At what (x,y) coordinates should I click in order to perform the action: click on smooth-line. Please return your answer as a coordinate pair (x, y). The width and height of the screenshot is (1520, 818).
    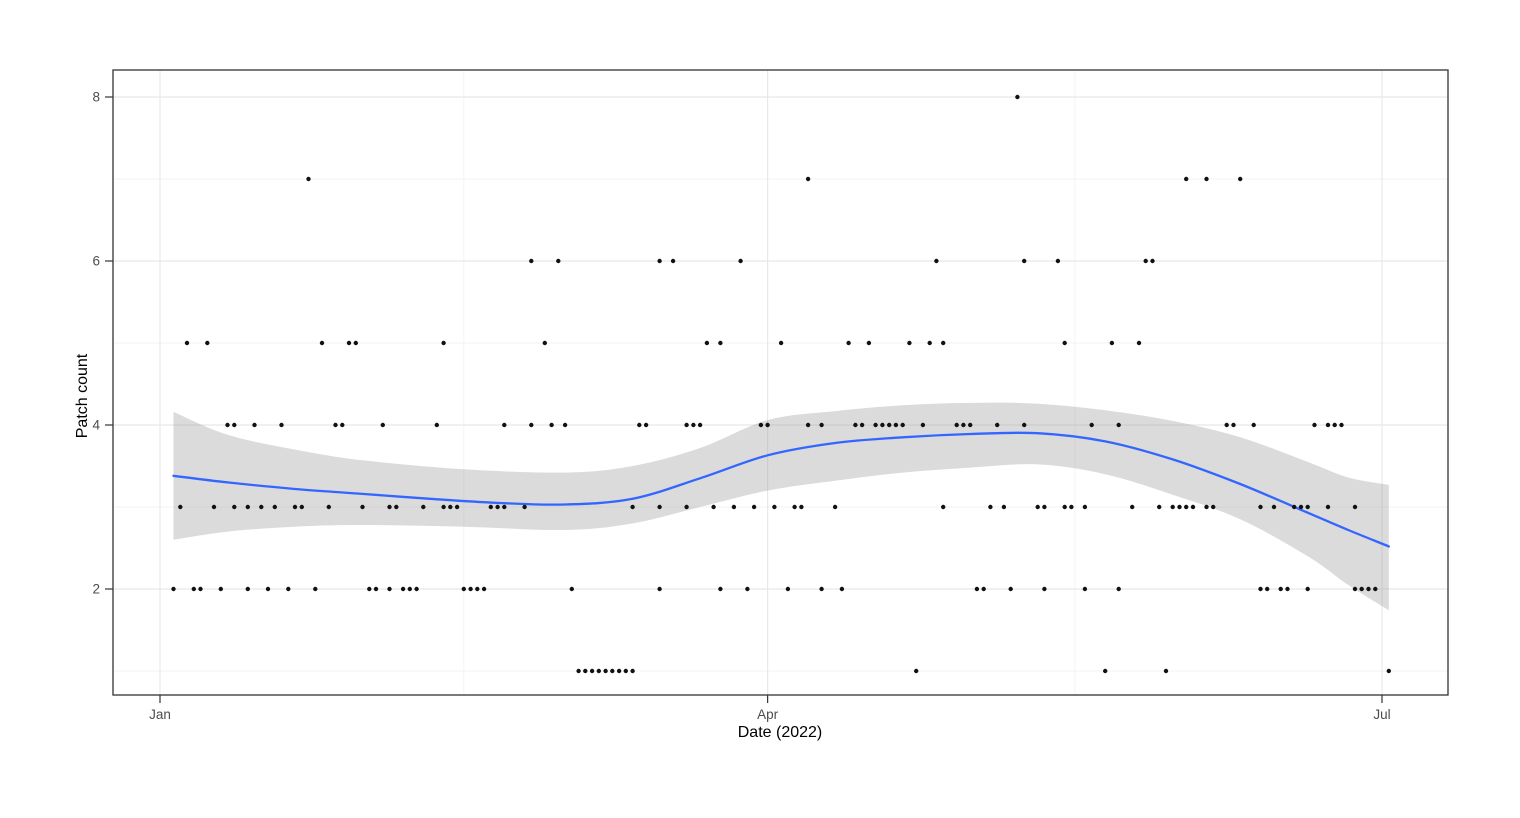
    Looking at the image, I should click on (781, 489).